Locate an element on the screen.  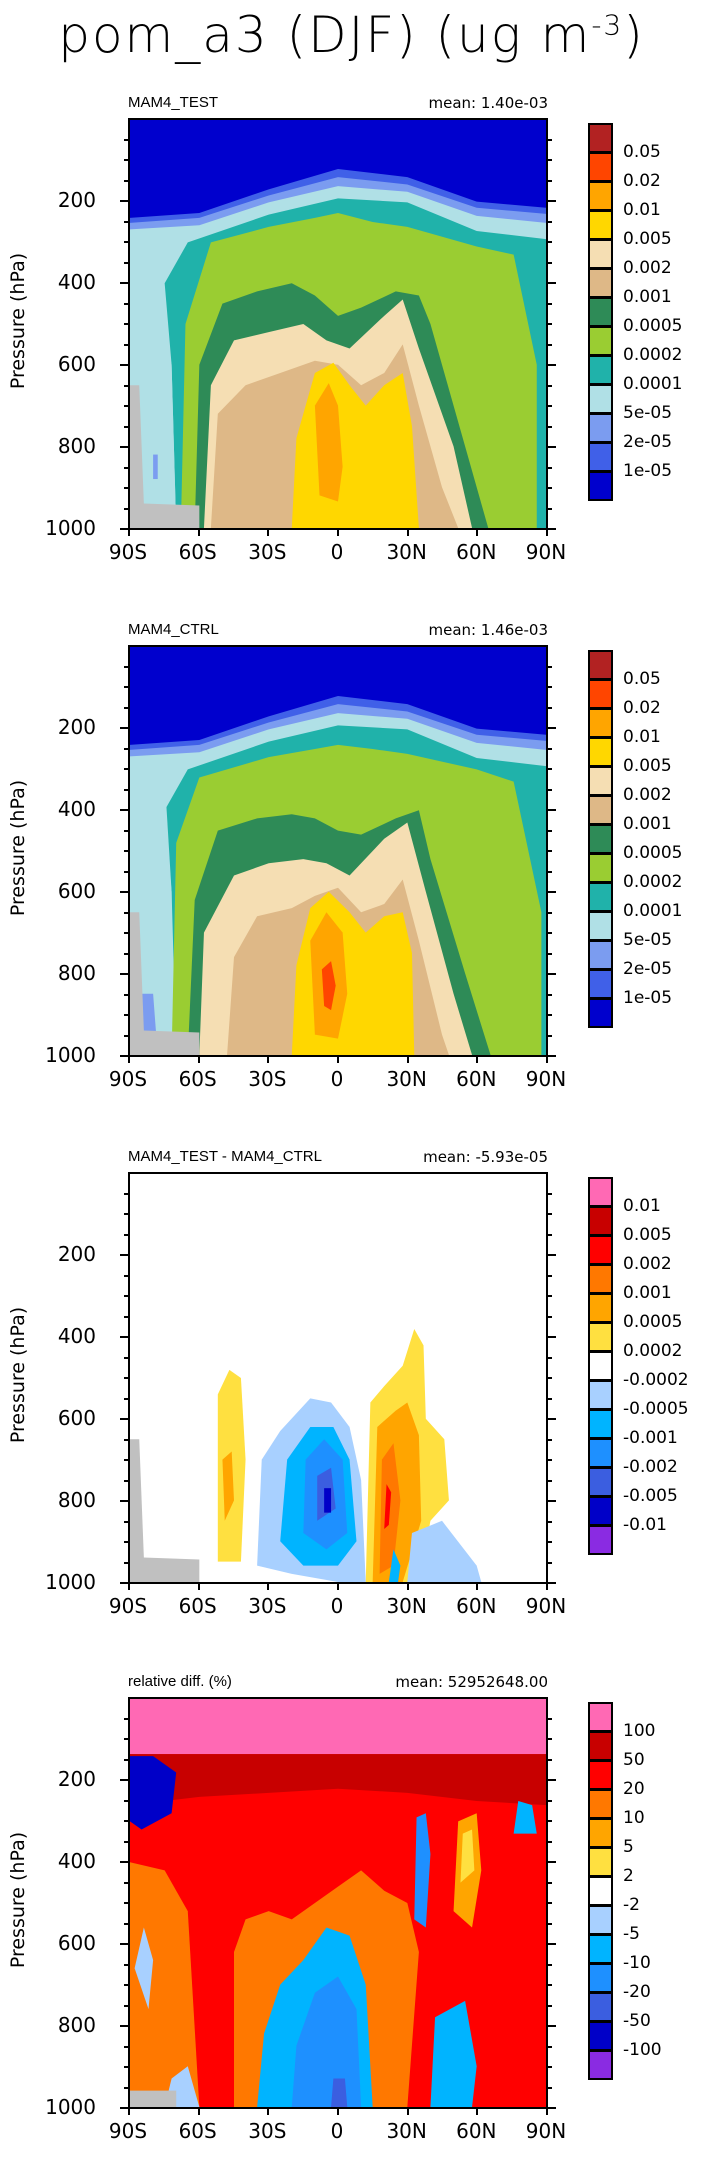
colorbar-label: 5 is located at coordinates (628, 1847).